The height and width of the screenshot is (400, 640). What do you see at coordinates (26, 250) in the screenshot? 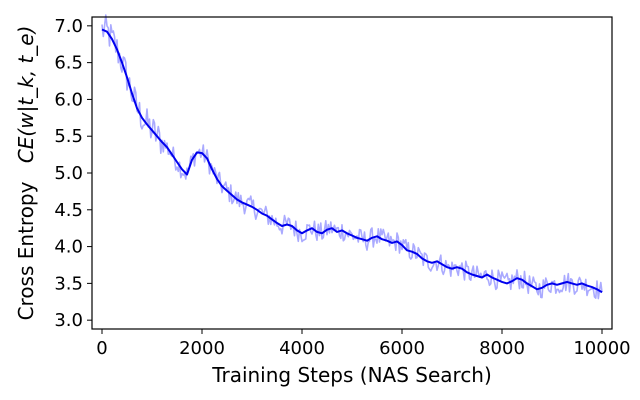
I see `y-axis-label-text: Cross Entropy` at bounding box center [26, 250].